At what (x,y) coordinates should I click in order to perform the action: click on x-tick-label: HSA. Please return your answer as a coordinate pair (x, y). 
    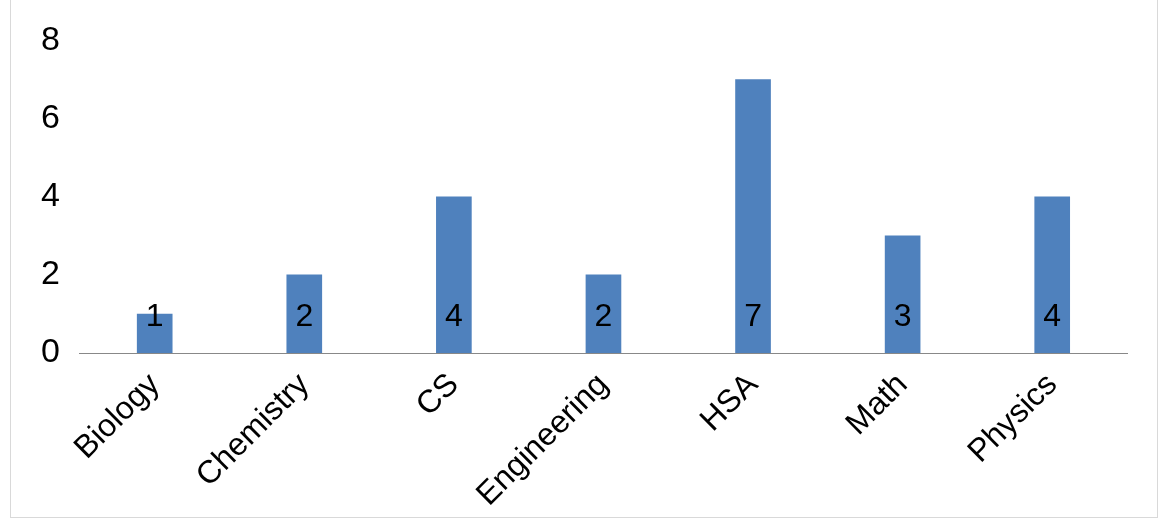
    Looking at the image, I should click on (728, 401).